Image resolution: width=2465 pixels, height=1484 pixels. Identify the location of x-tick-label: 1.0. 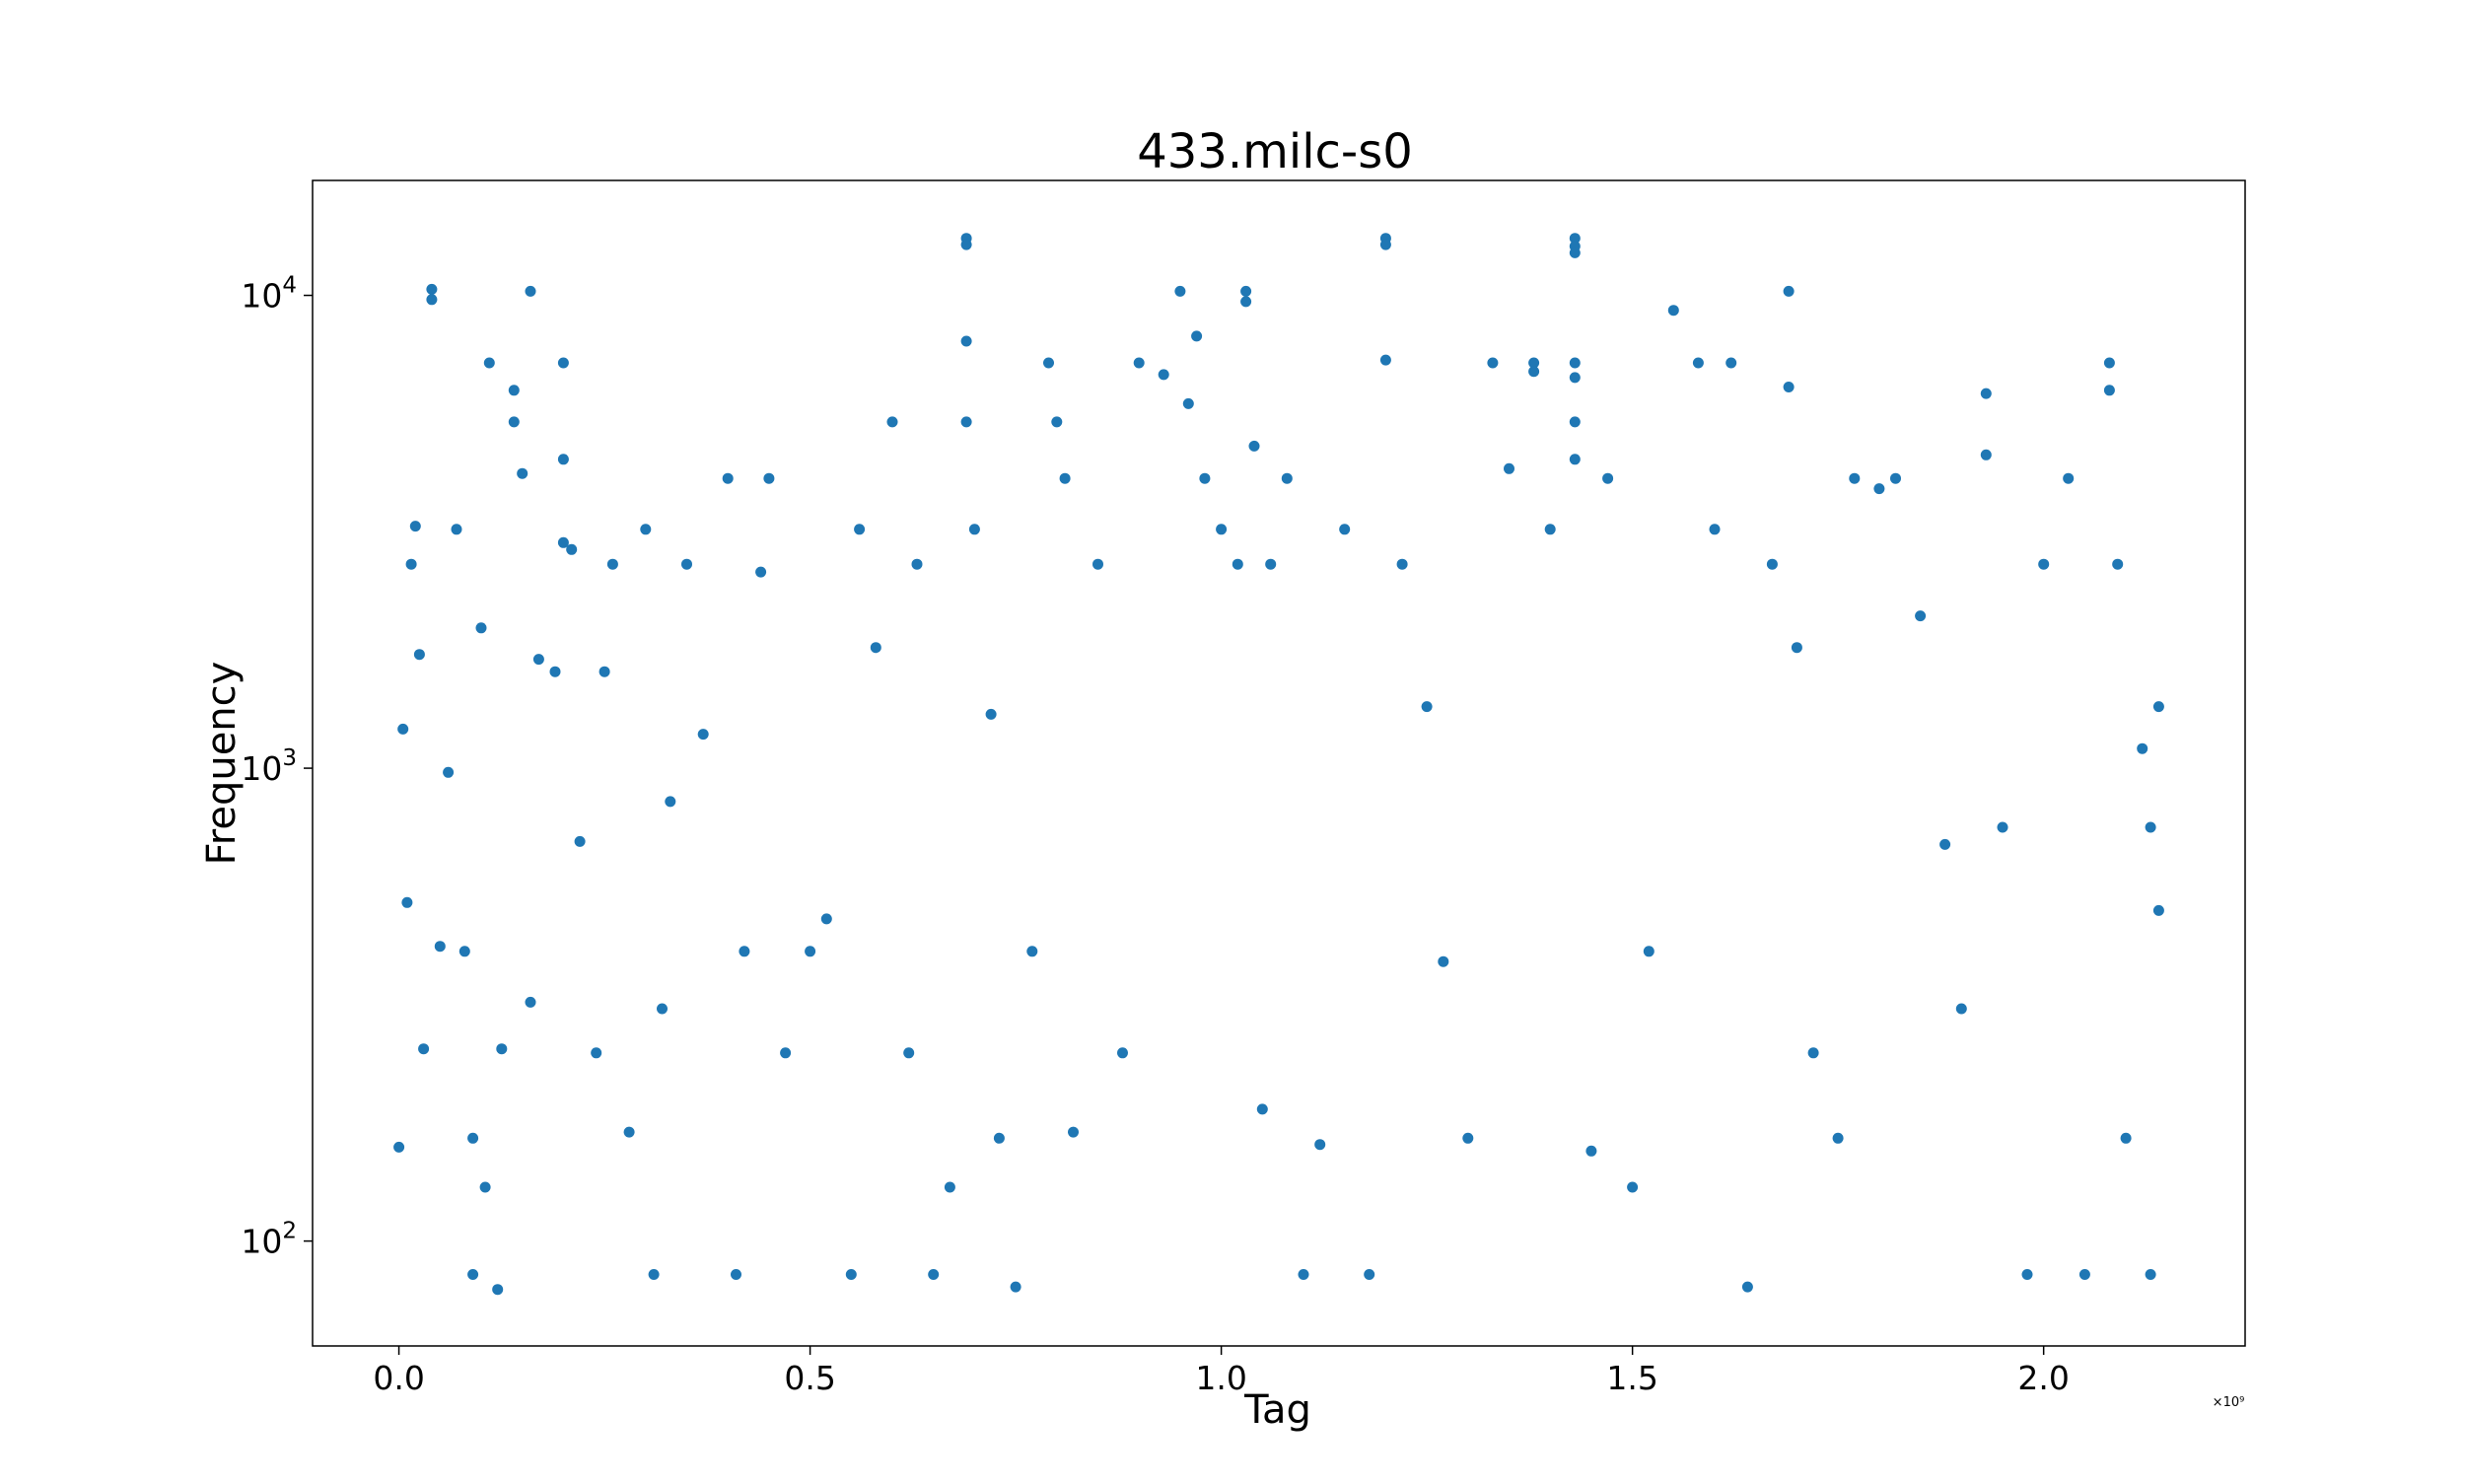
(1220, 1378).